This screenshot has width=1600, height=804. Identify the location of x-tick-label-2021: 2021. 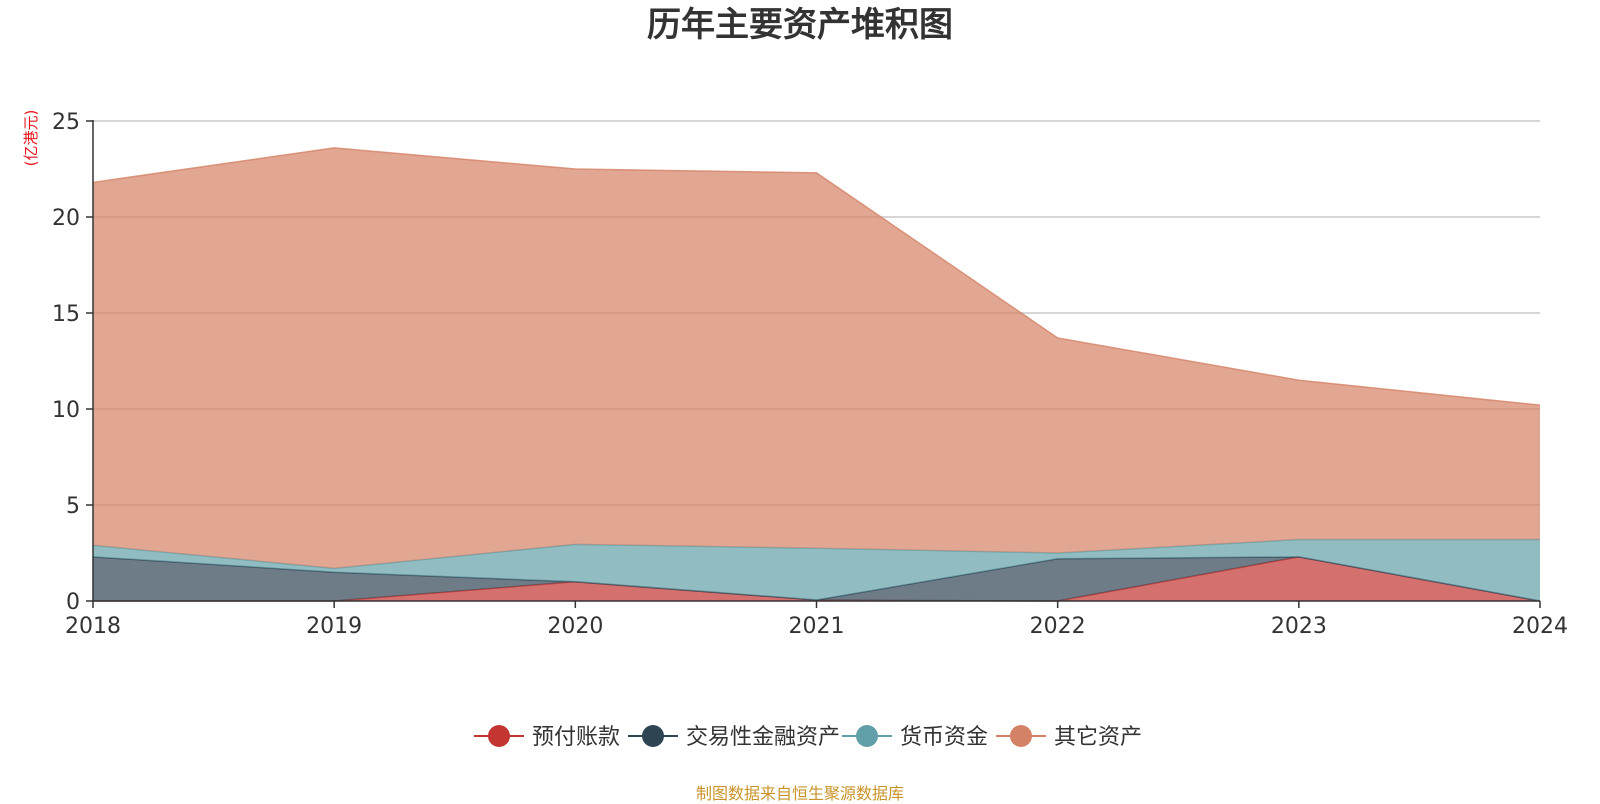
(817, 626).